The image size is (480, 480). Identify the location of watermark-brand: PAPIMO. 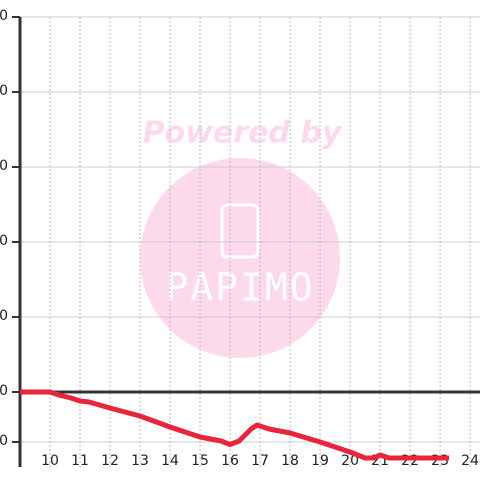
(239, 288).